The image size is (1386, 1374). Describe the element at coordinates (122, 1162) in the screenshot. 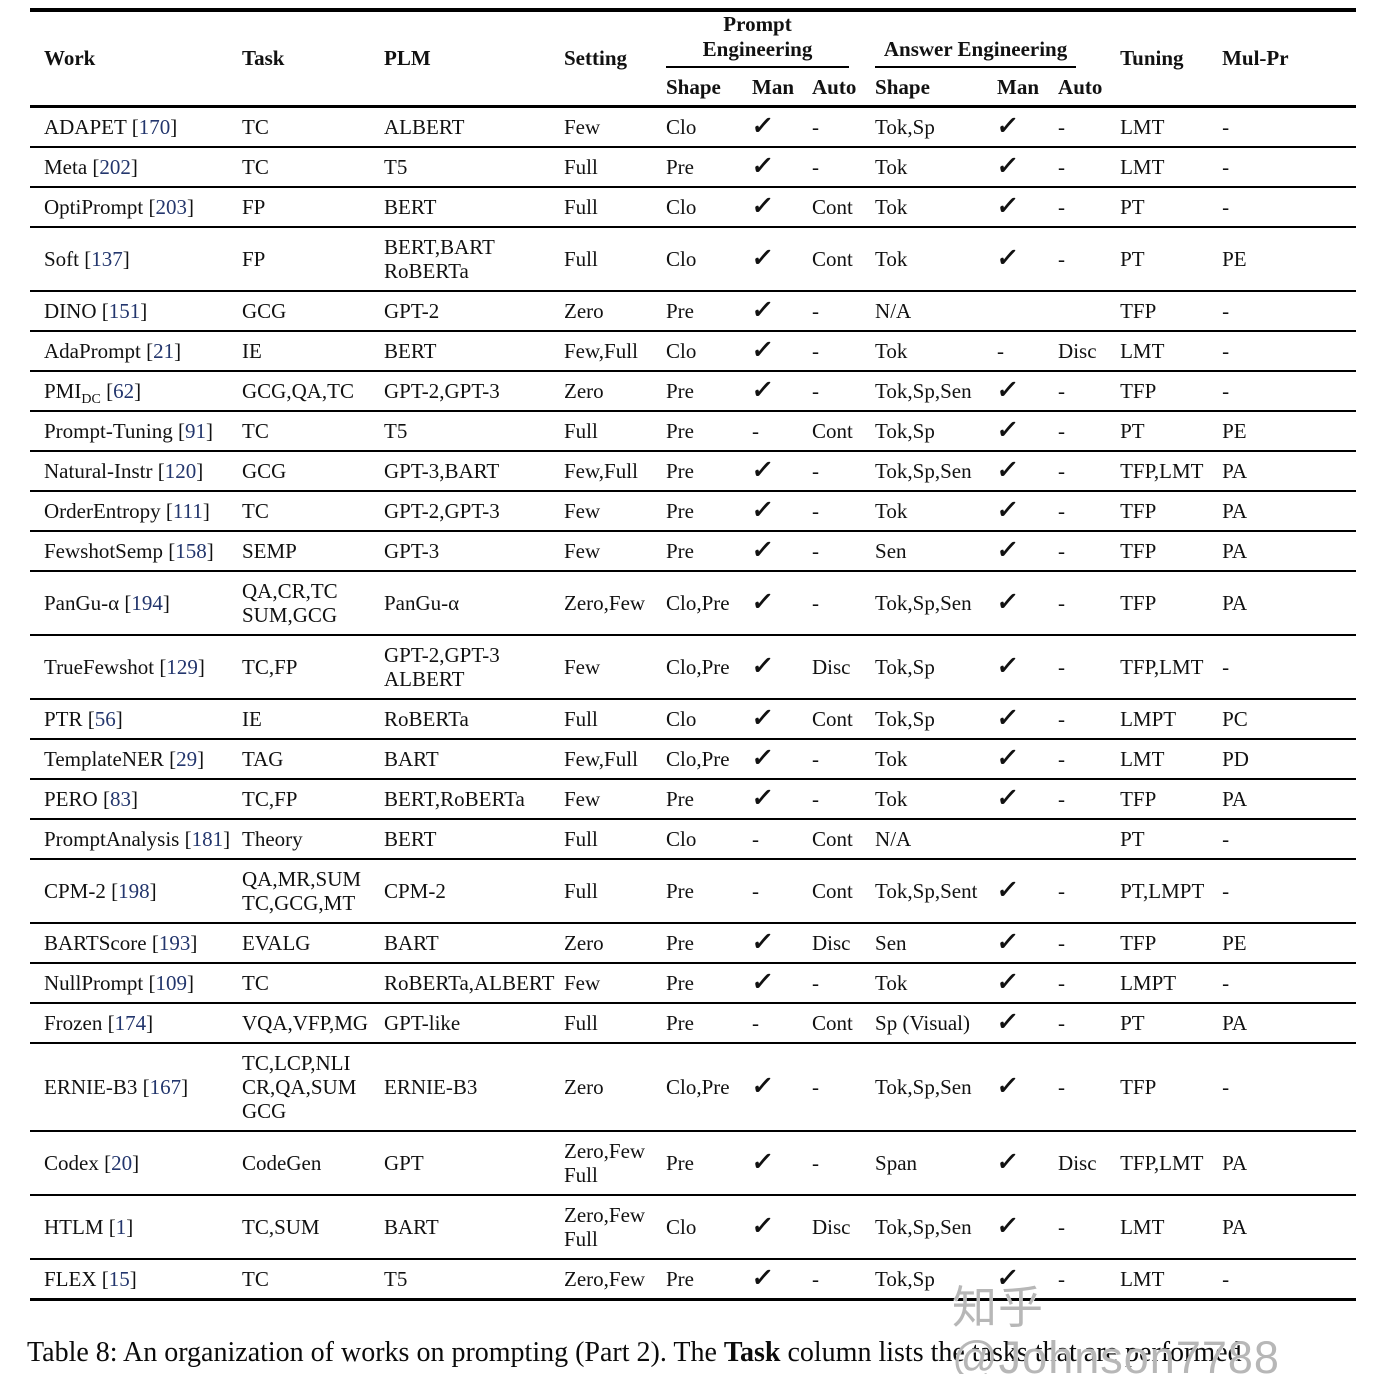

I see `citation-link: 20` at that location.